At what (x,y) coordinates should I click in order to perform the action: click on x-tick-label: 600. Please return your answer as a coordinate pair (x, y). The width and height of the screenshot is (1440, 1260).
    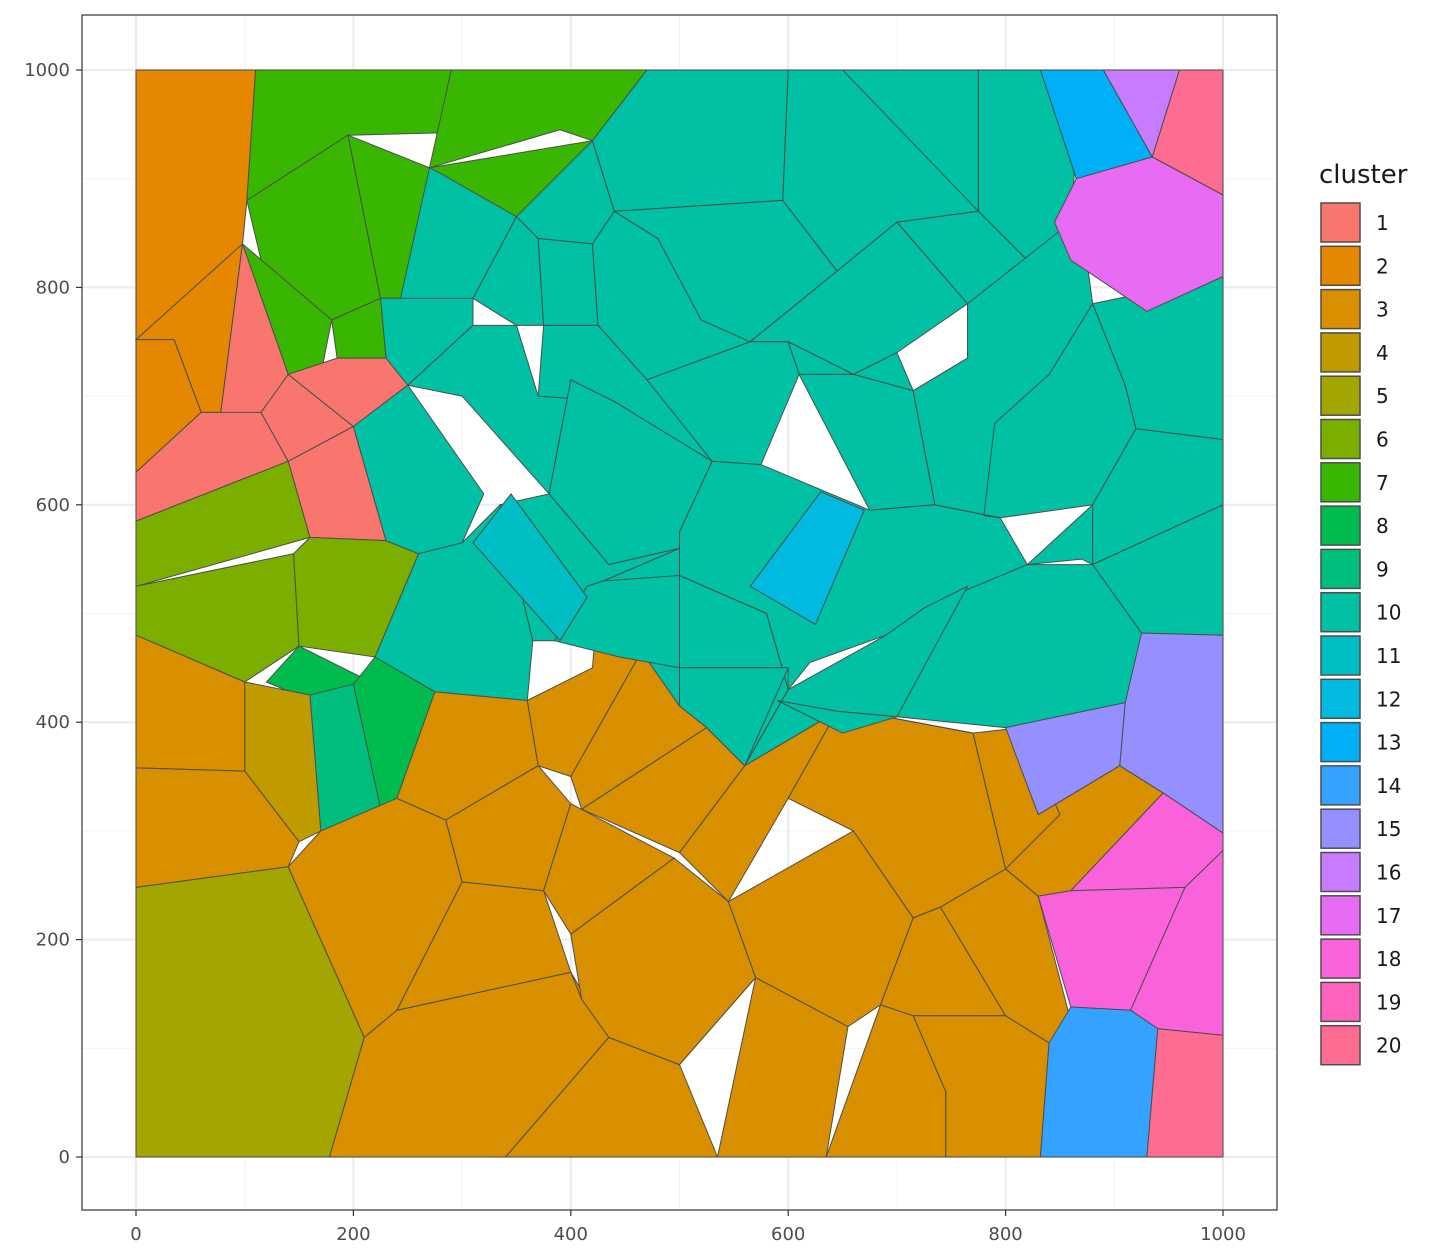
    Looking at the image, I should click on (788, 1234).